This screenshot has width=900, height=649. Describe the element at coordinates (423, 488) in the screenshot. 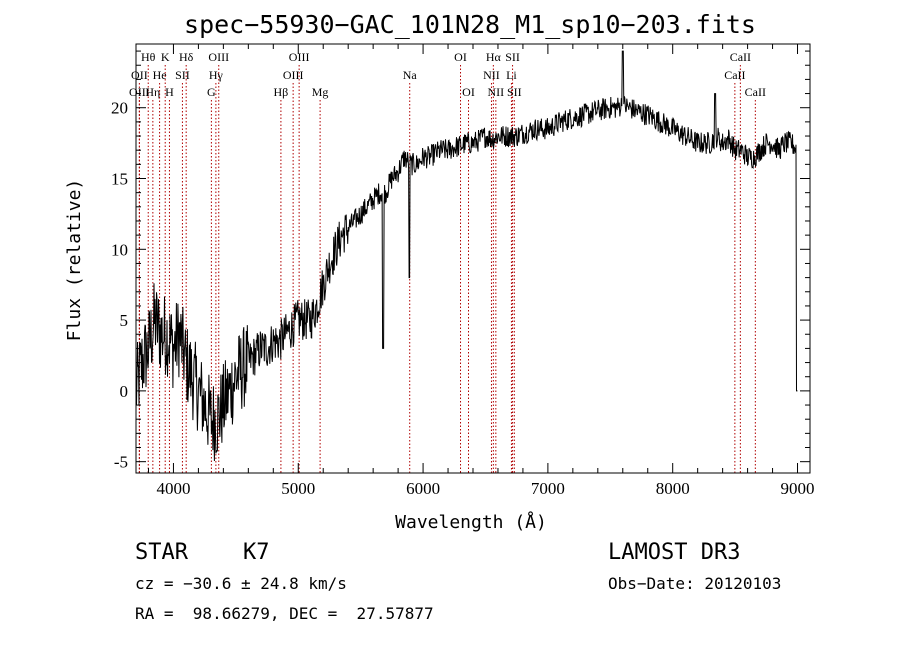

I see `x-tick-label: 6000` at that location.